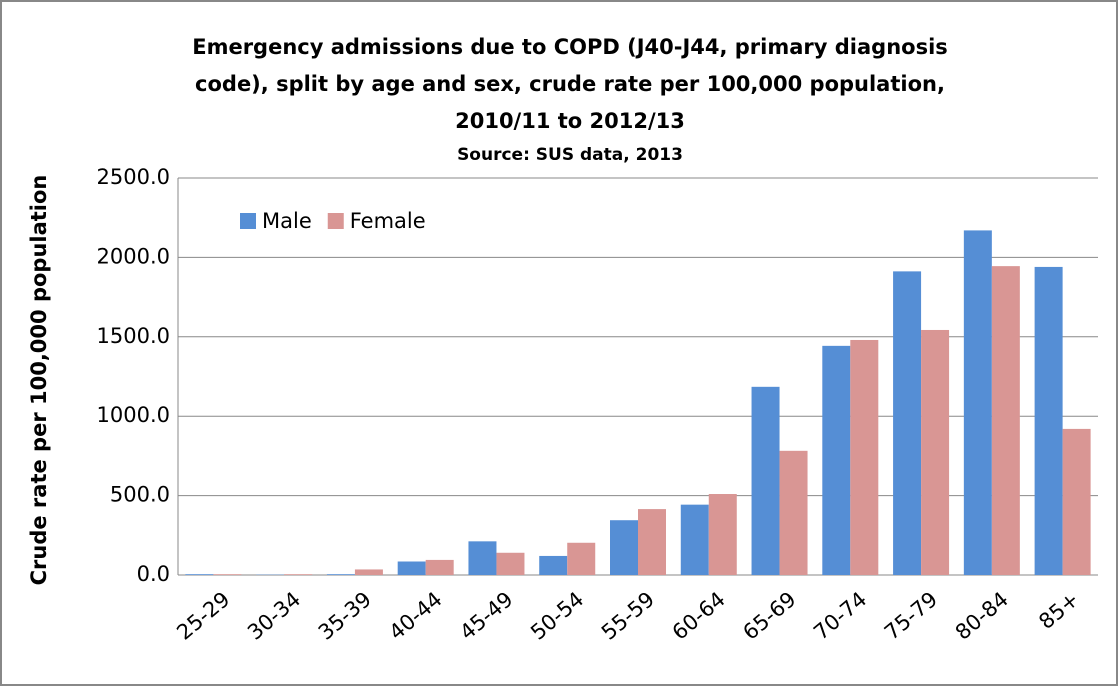  I want to click on y-tick-label: 1500.0, so click(133, 336).